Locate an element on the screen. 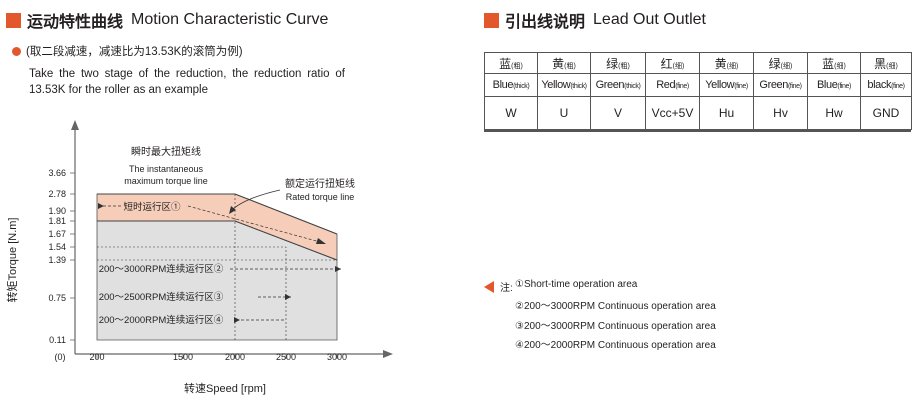 The image size is (913, 416). lead-color-en: Red(fine) is located at coordinates (672, 85).